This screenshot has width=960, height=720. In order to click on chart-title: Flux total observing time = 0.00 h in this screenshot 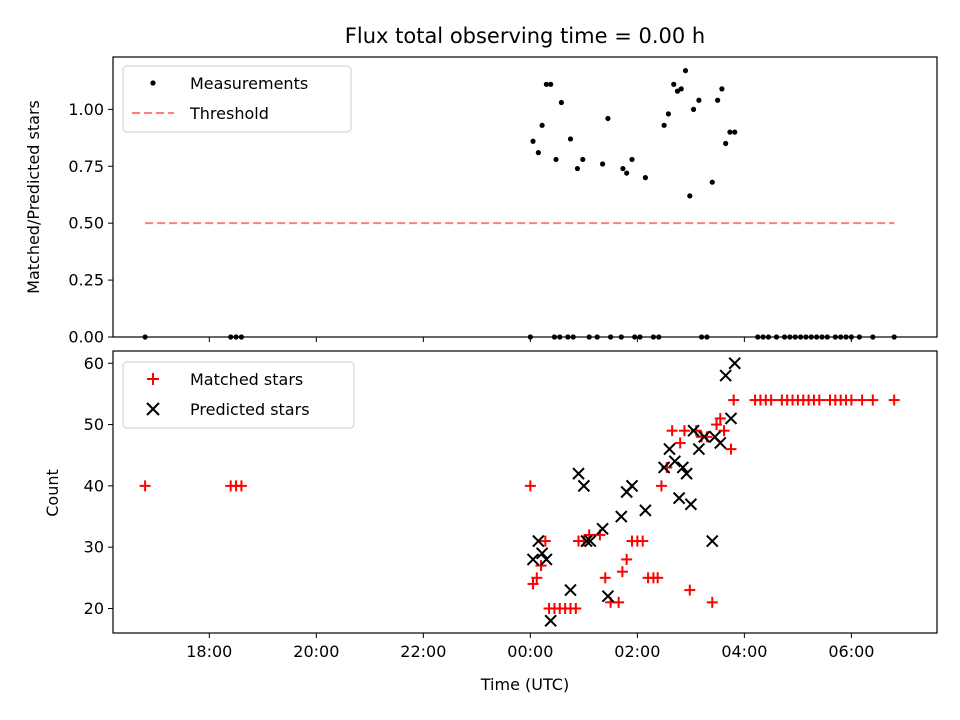, I will do `click(525, 36)`.